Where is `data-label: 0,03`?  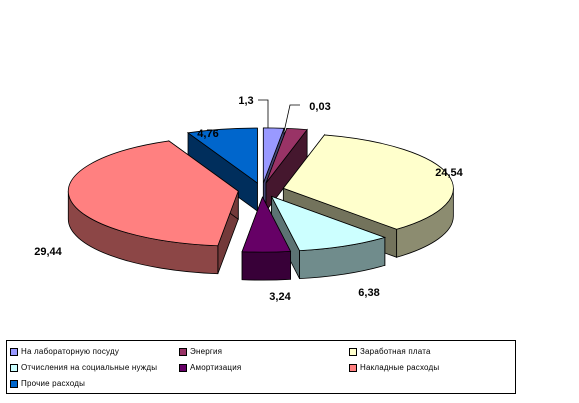 data-label: 0,03 is located at coordinates (319, 107).